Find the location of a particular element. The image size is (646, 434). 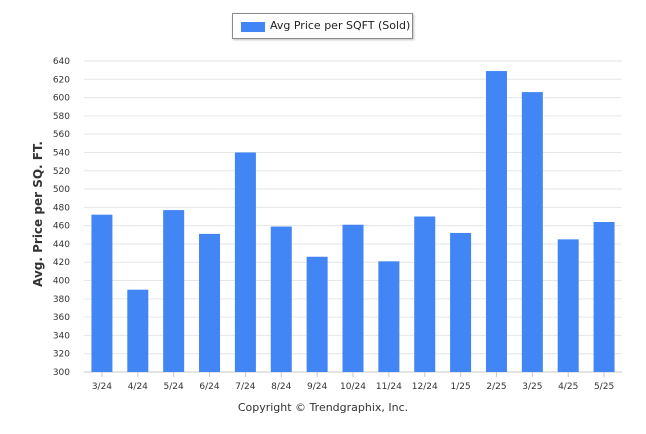

x-tick-label: 2/25 is located at coordinates (496, 387).